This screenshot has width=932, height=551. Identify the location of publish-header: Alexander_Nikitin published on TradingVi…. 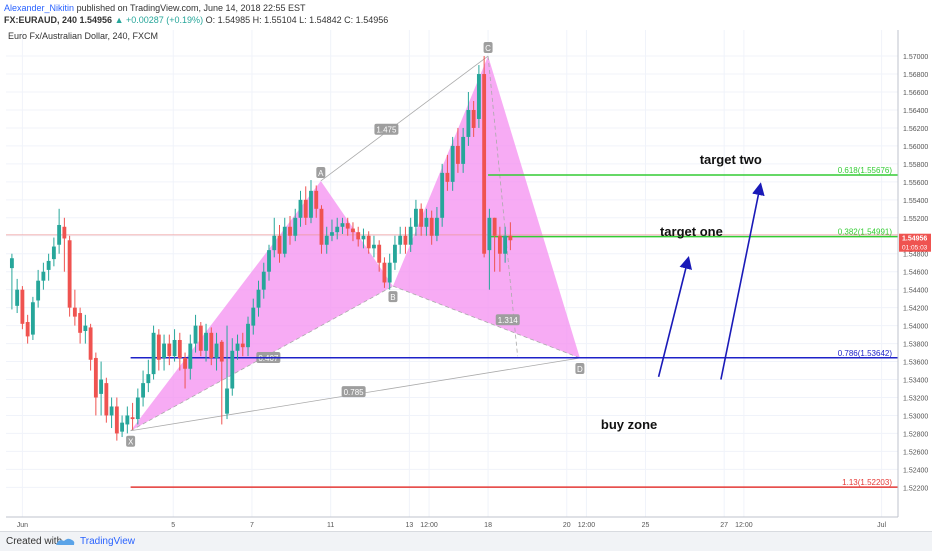
(466, 15).